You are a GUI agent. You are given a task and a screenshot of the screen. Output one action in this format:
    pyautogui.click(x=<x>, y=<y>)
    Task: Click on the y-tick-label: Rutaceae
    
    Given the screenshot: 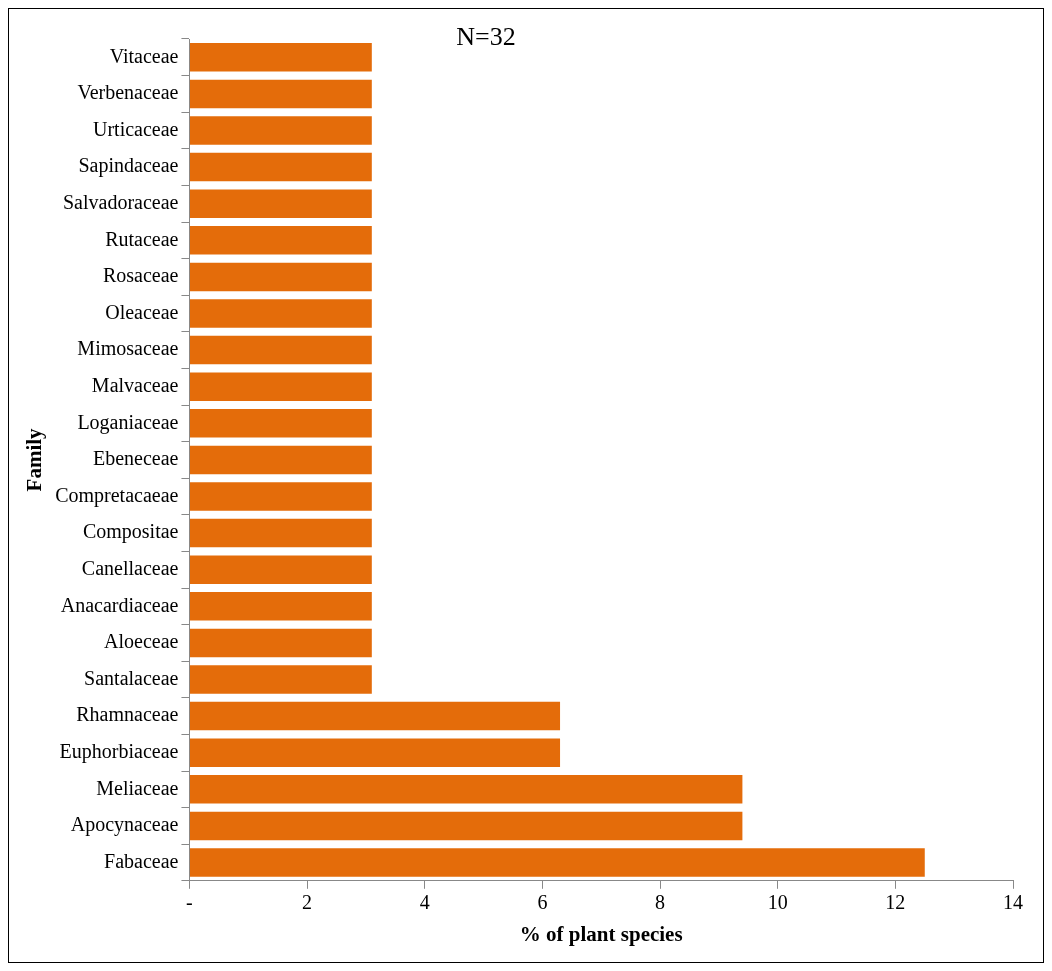 What is the action you would take?
    pyautogui.click(x=142, y=238)
    